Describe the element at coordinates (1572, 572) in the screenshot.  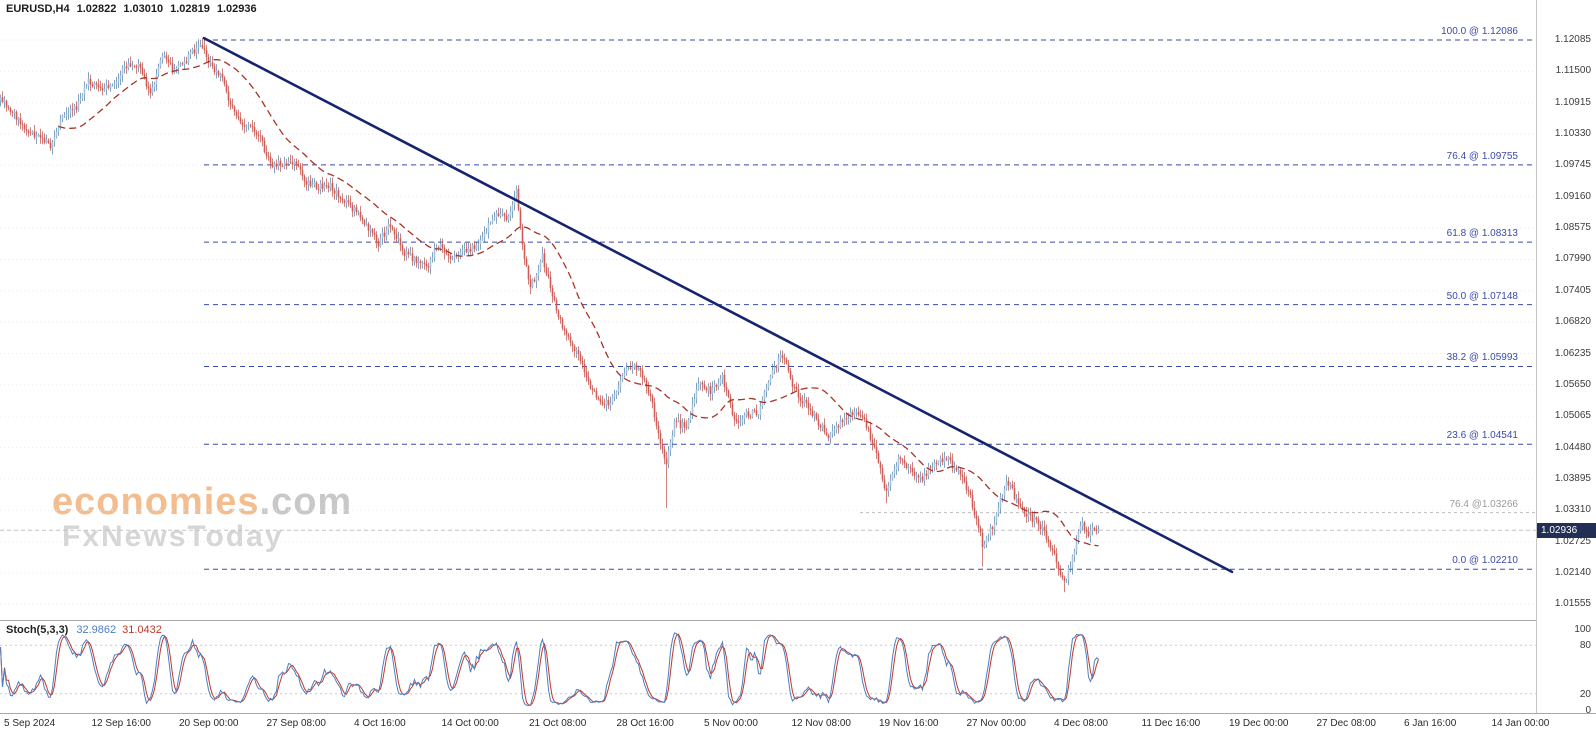
I see `price-axis-label: 1.02140` at that location.